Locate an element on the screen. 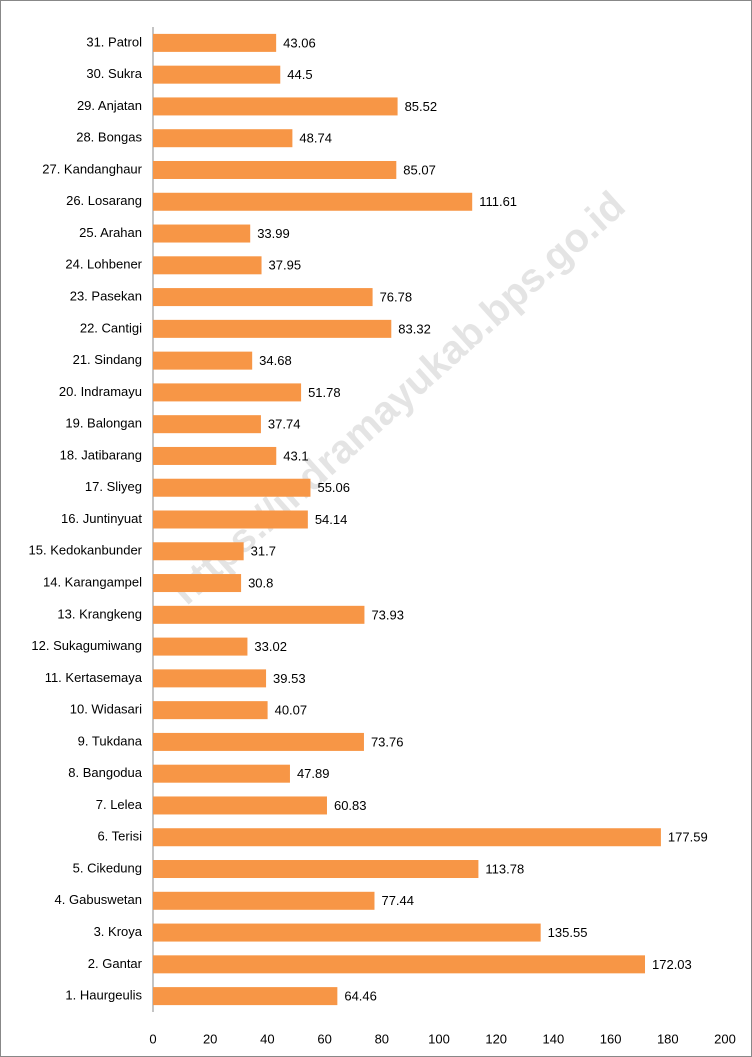  y-tick-label: 27. Kandanghaur is located at coordinates (92, 168).